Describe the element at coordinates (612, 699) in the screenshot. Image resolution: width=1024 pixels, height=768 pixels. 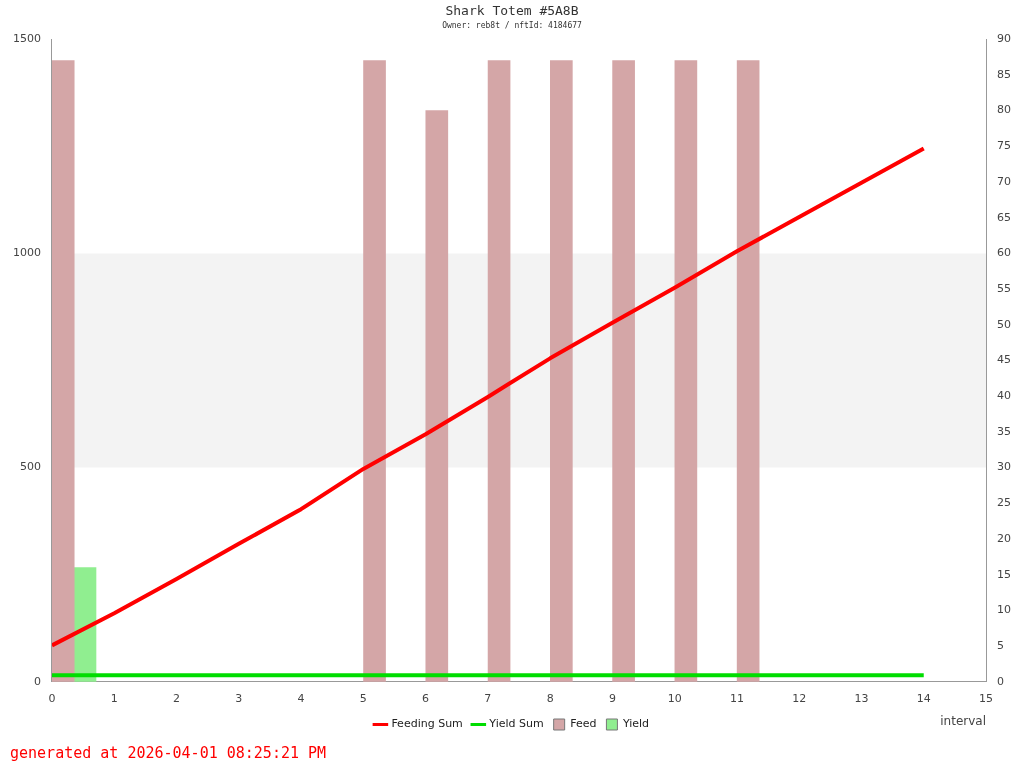
I see `x-tick-label: 9` at that location.